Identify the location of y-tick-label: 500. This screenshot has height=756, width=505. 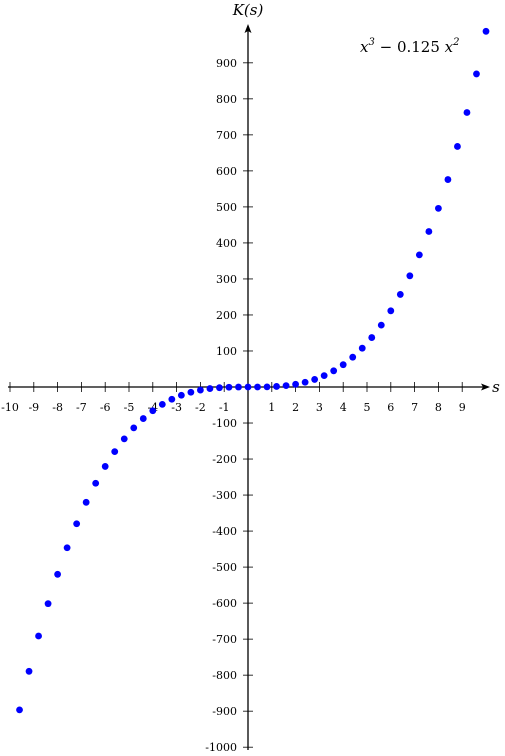
(226, 207).